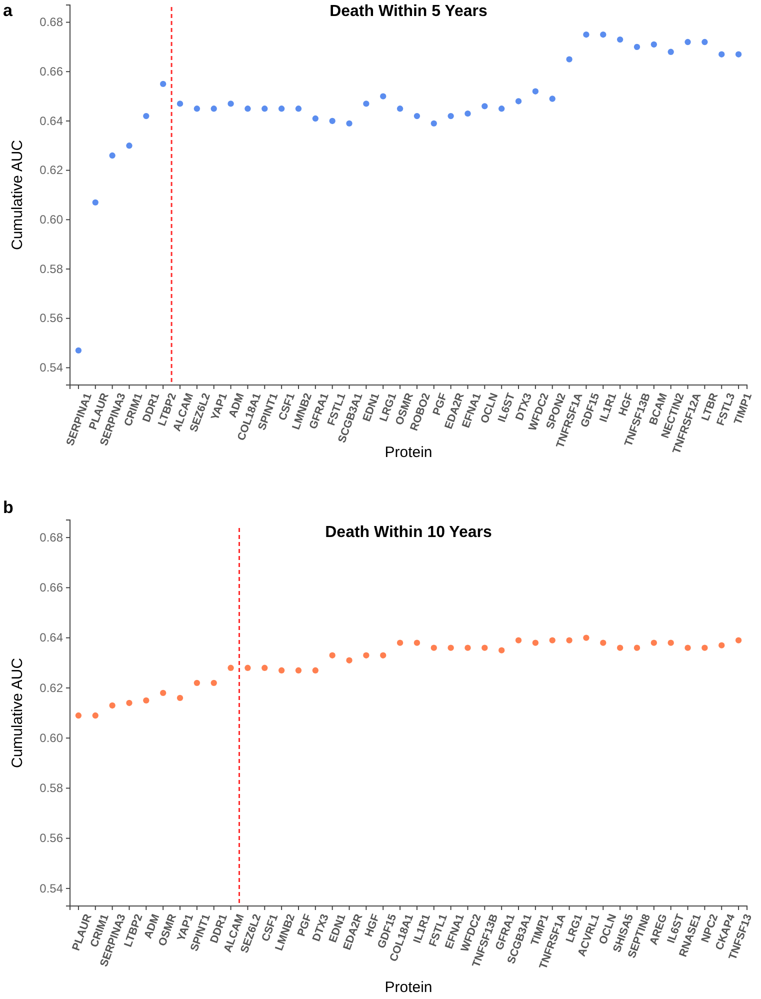  What do you see at coordinates (8, 10) in the screenshot?
I see `text: a` at bounding box center [8, 10].